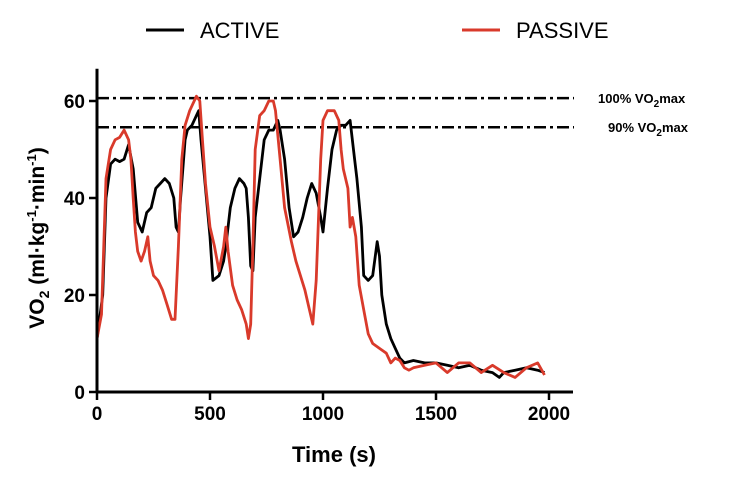  Describe the element at coordinates (549, 414) in the screenshot. I see `x-tick-label: 2000` at that location.